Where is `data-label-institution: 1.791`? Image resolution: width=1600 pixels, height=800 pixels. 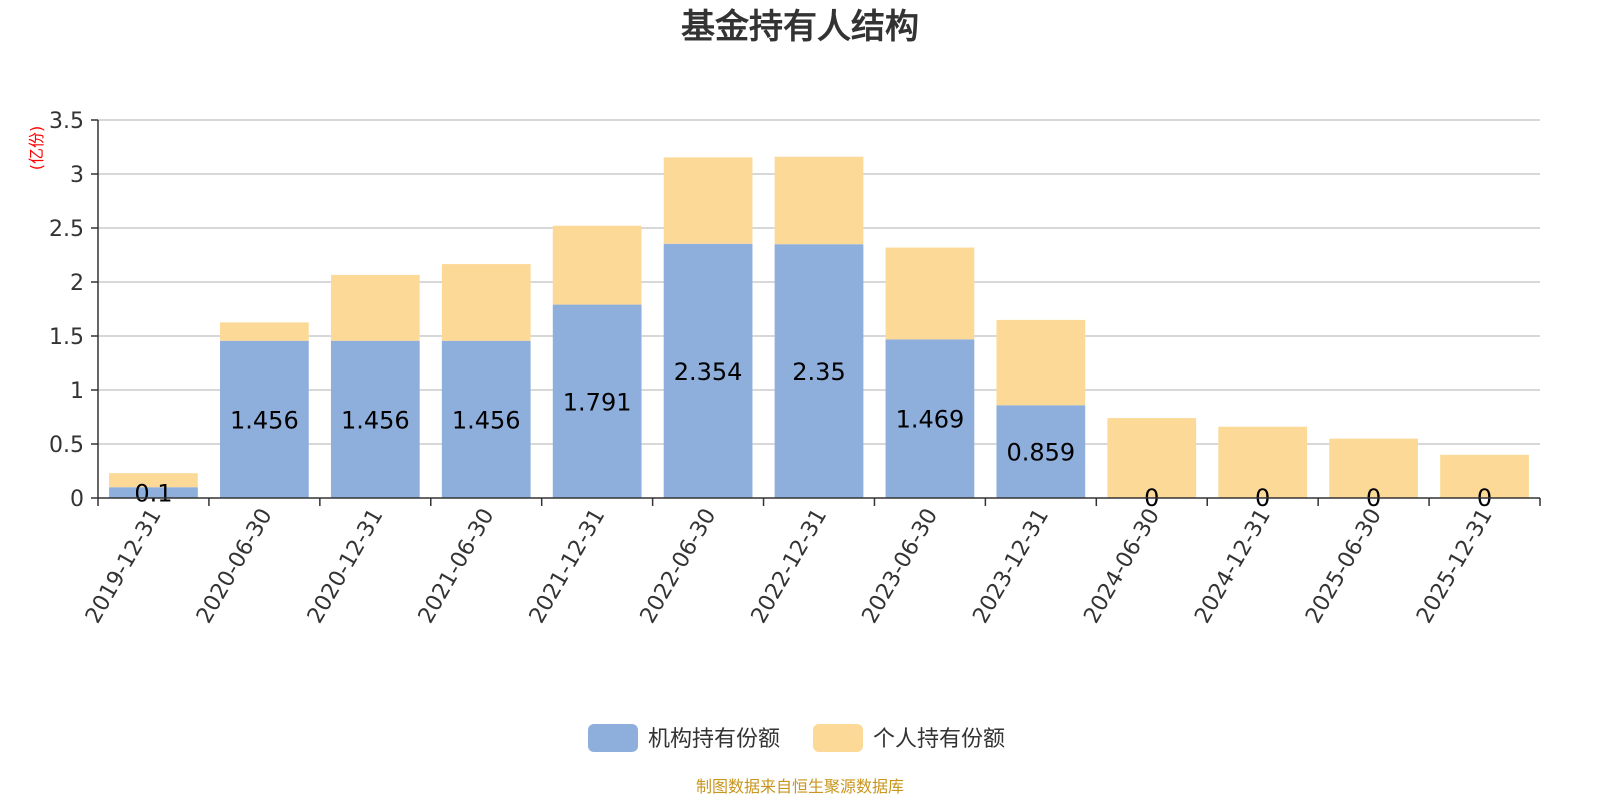
data-label-institution: 1.791 is located at coordinates (597, 402).